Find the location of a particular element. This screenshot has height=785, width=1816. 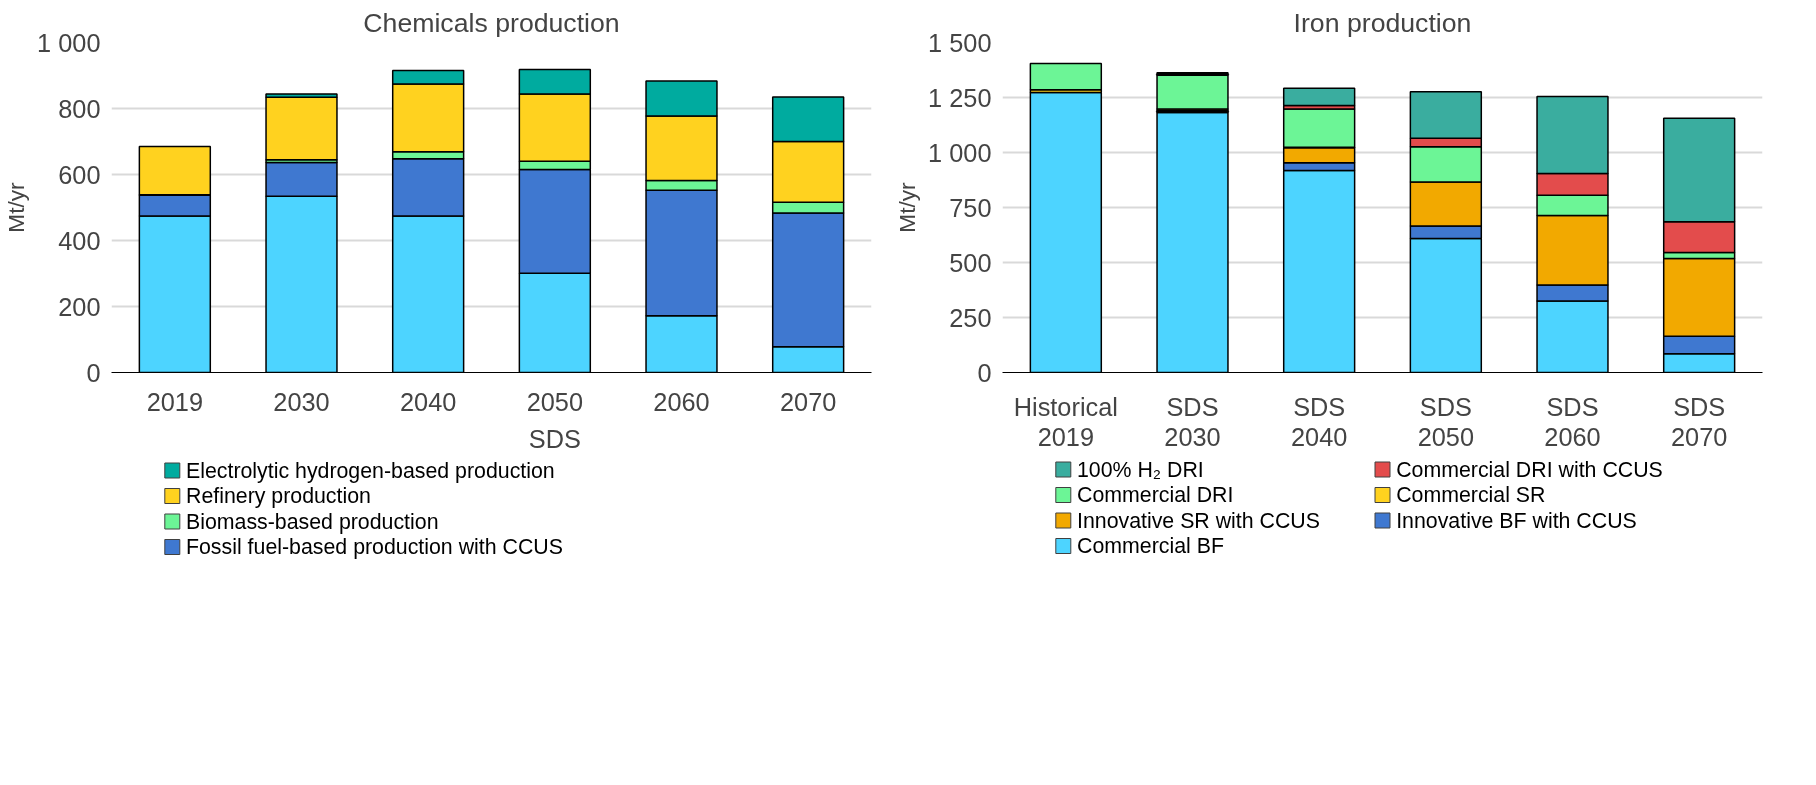

x-tick-label: 2030 is located at coordinates (301, 401).